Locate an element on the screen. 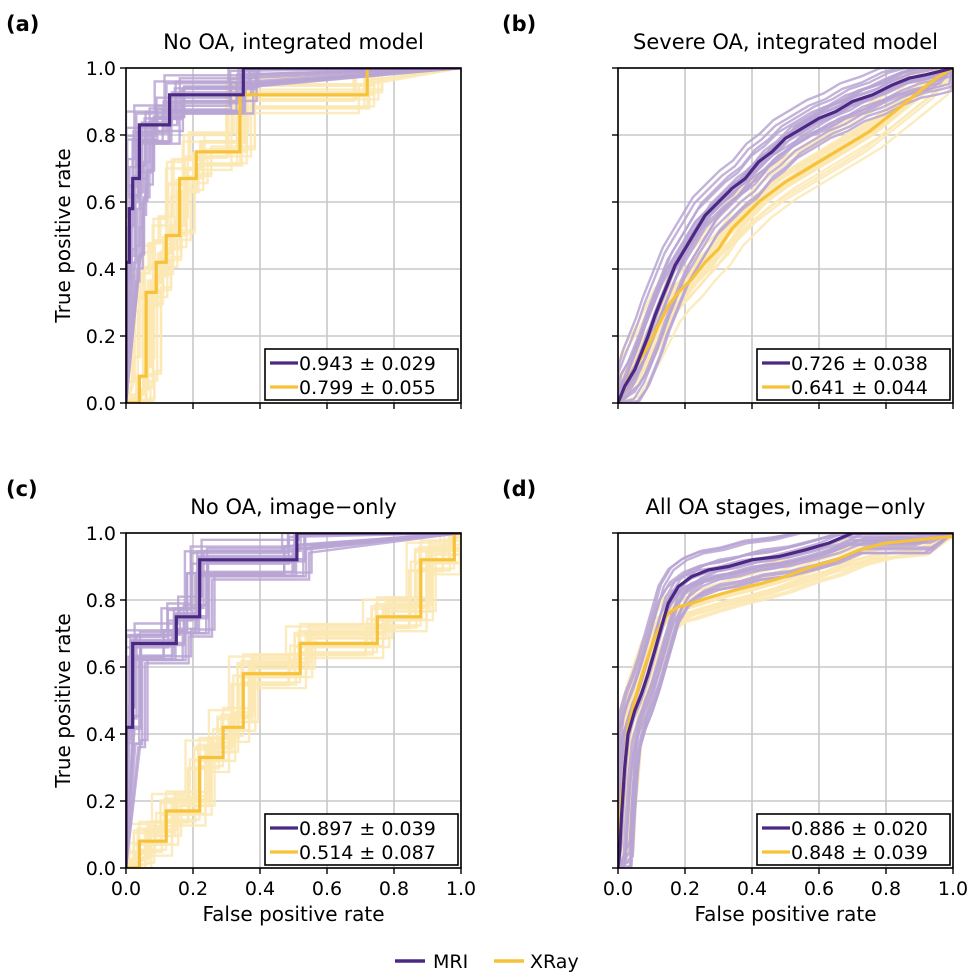 The width and height of the screenshot is (974, 974). auc-legend-text-mri: 0.726 ± 0.038 is located at coordinates (859, 364).